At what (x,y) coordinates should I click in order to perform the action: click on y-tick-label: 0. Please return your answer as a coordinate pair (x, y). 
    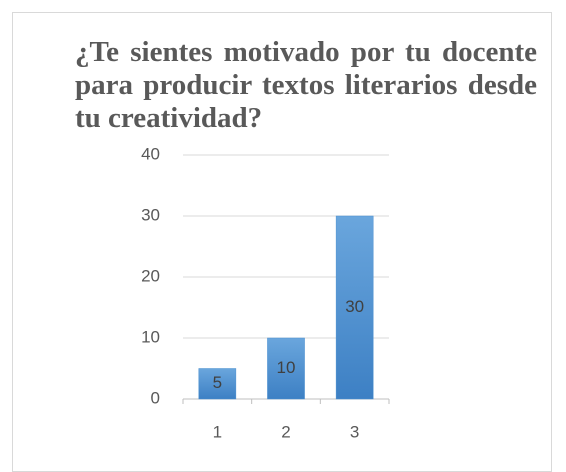
    Looking at the image, I should click on (155, 397).